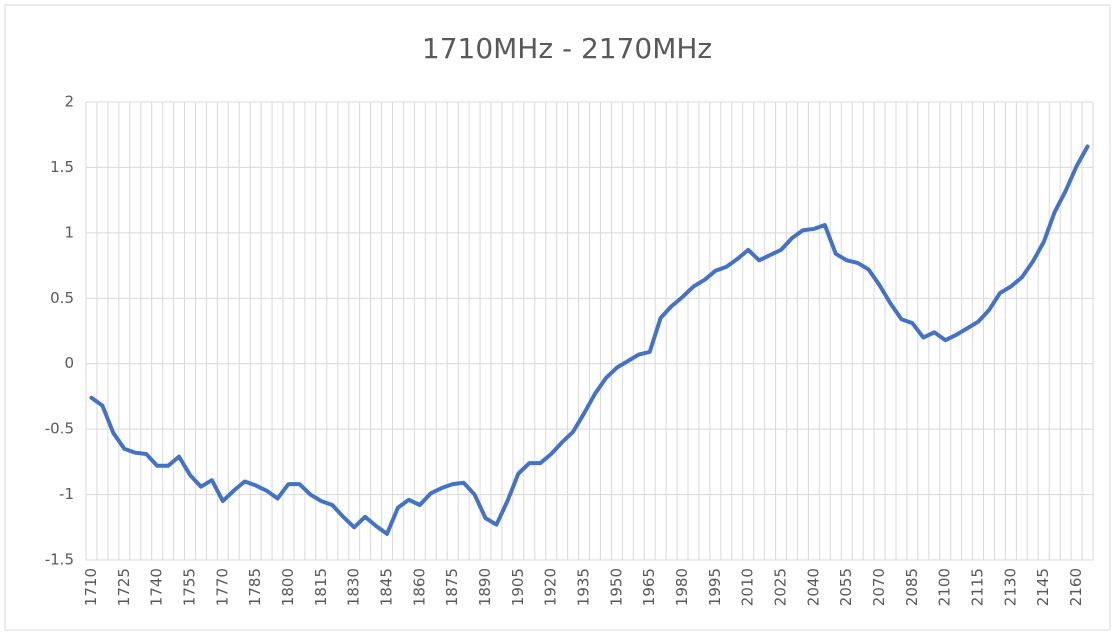 This screenshot has width=1115, height=635. What do you see at coordinates (222, 587) in the screenshot?
I see `x-tick-label: 1770` at bounding box center [222, 587].